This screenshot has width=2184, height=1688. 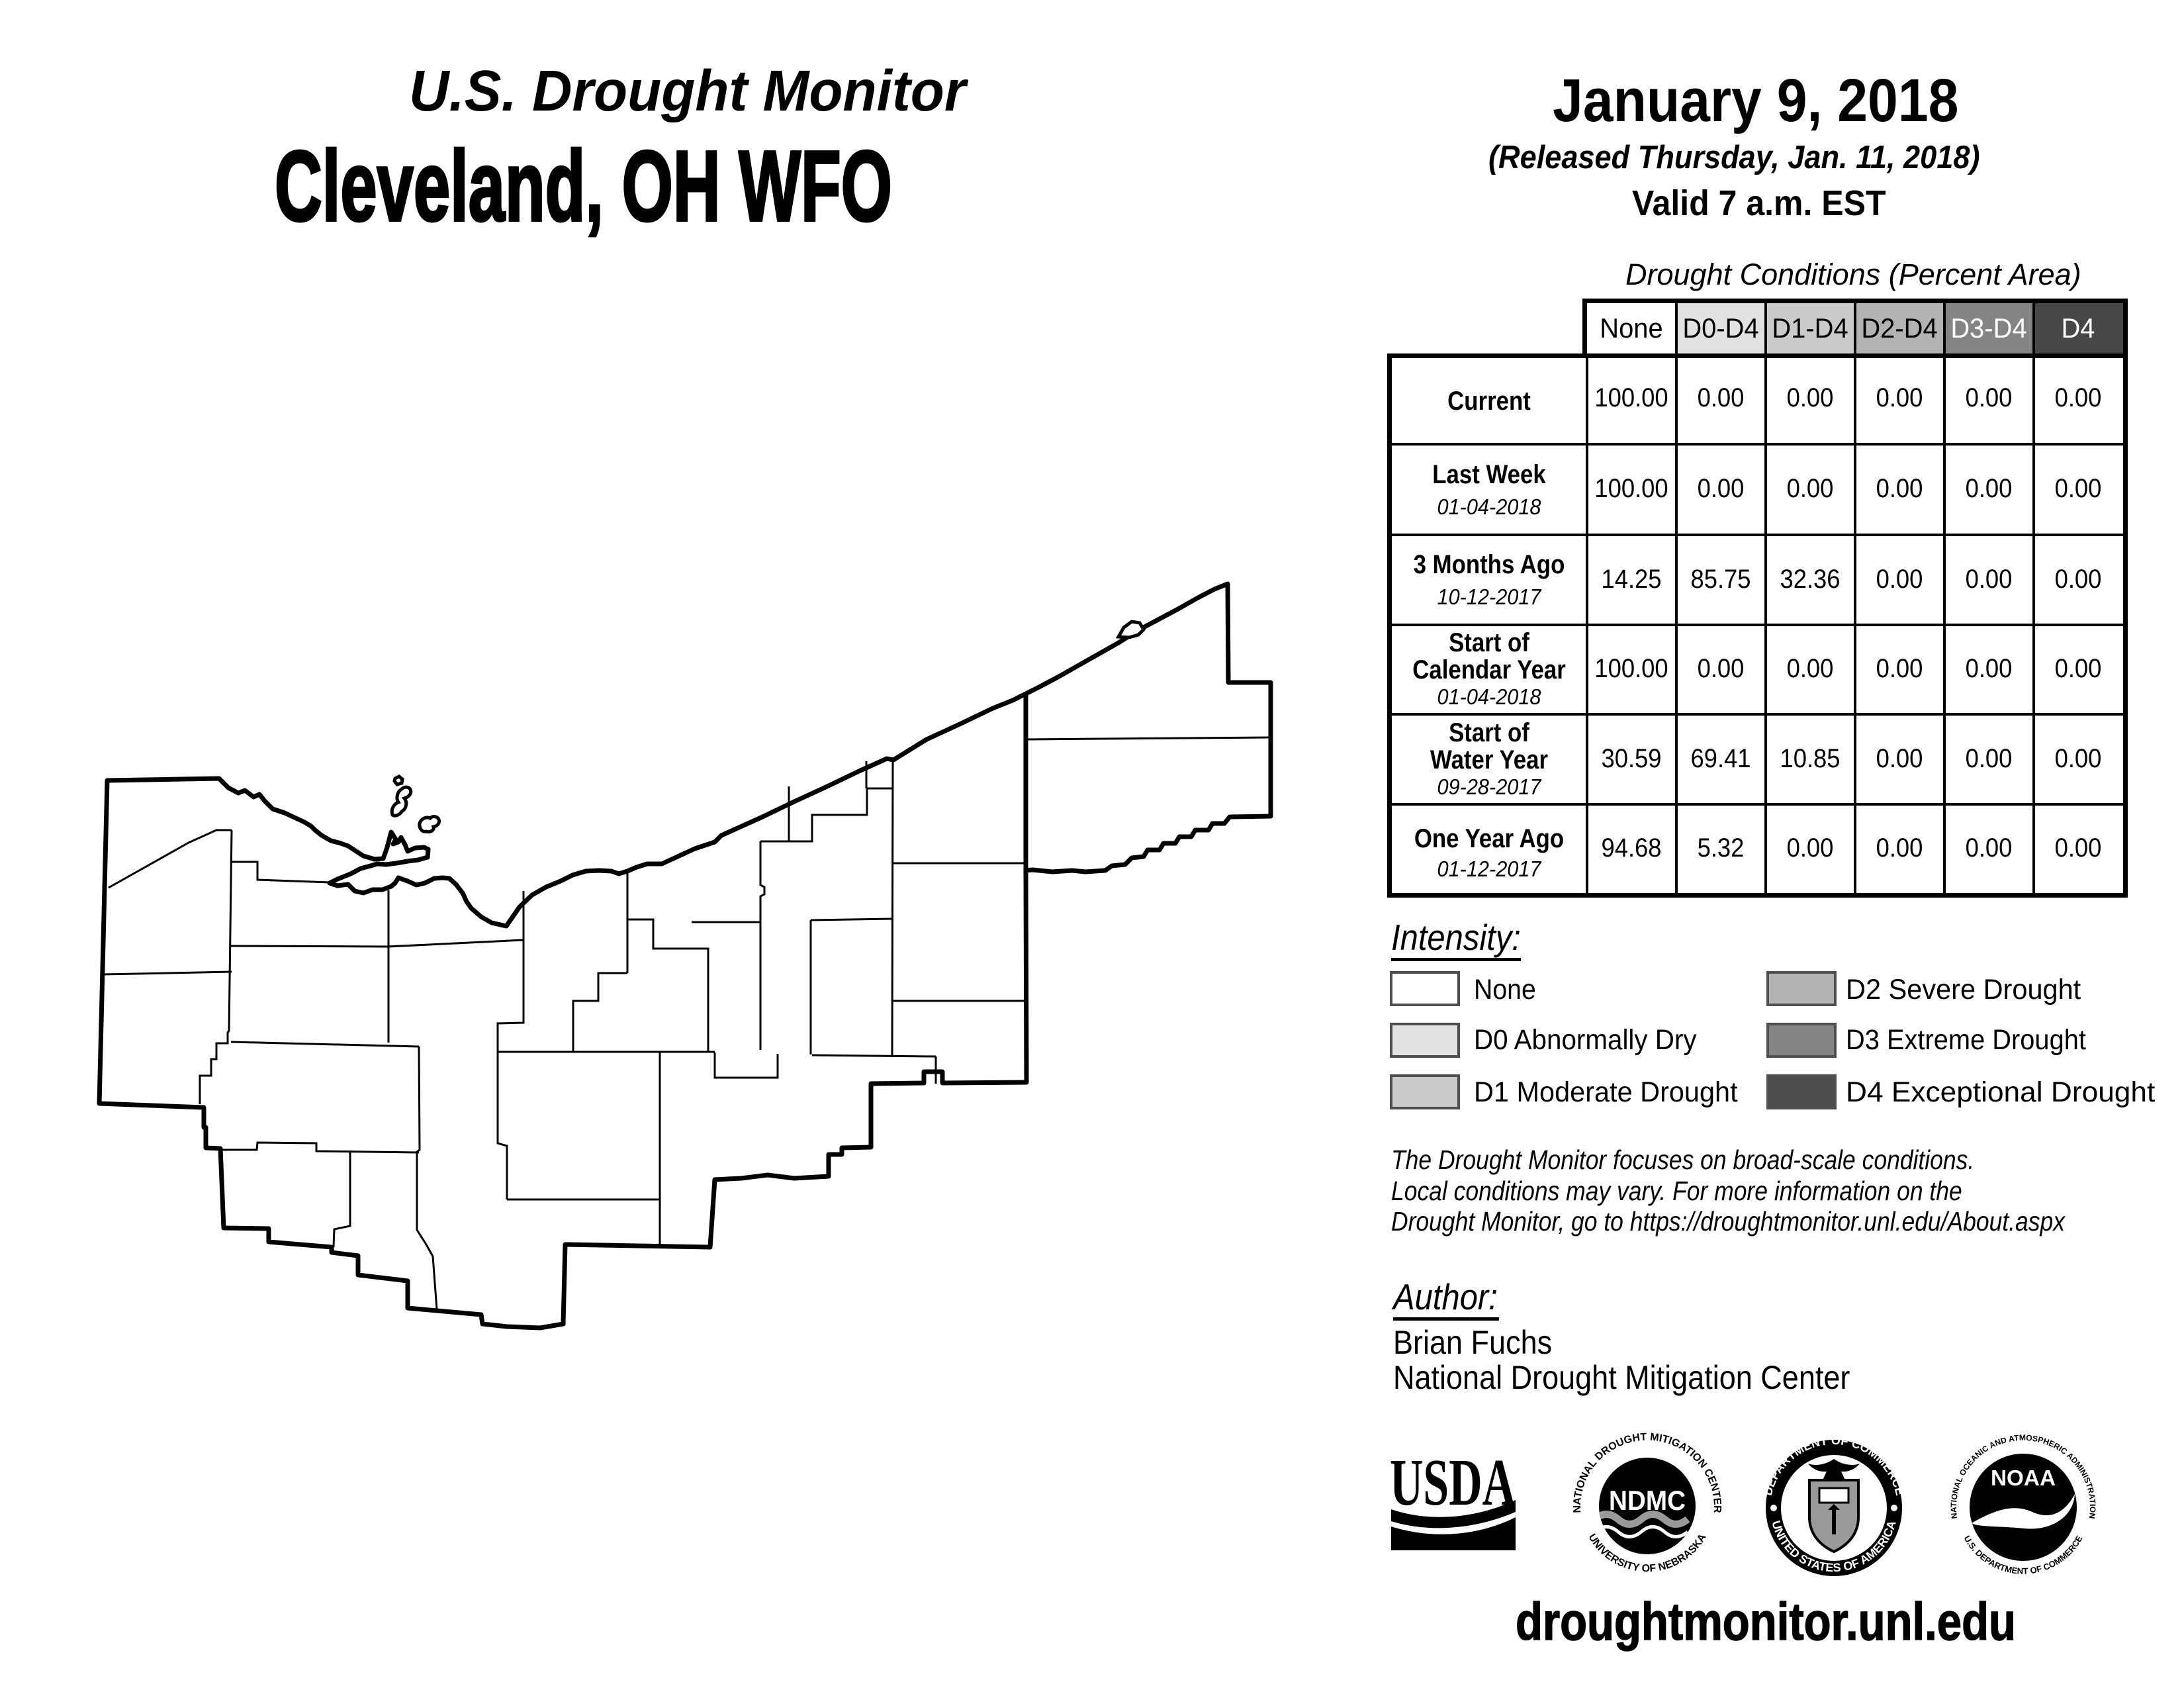 What do you see at coordinates (2023, 1478) in the screenshot?
I see `svg-text: NOAA` at bounding box center [2023, 1478].